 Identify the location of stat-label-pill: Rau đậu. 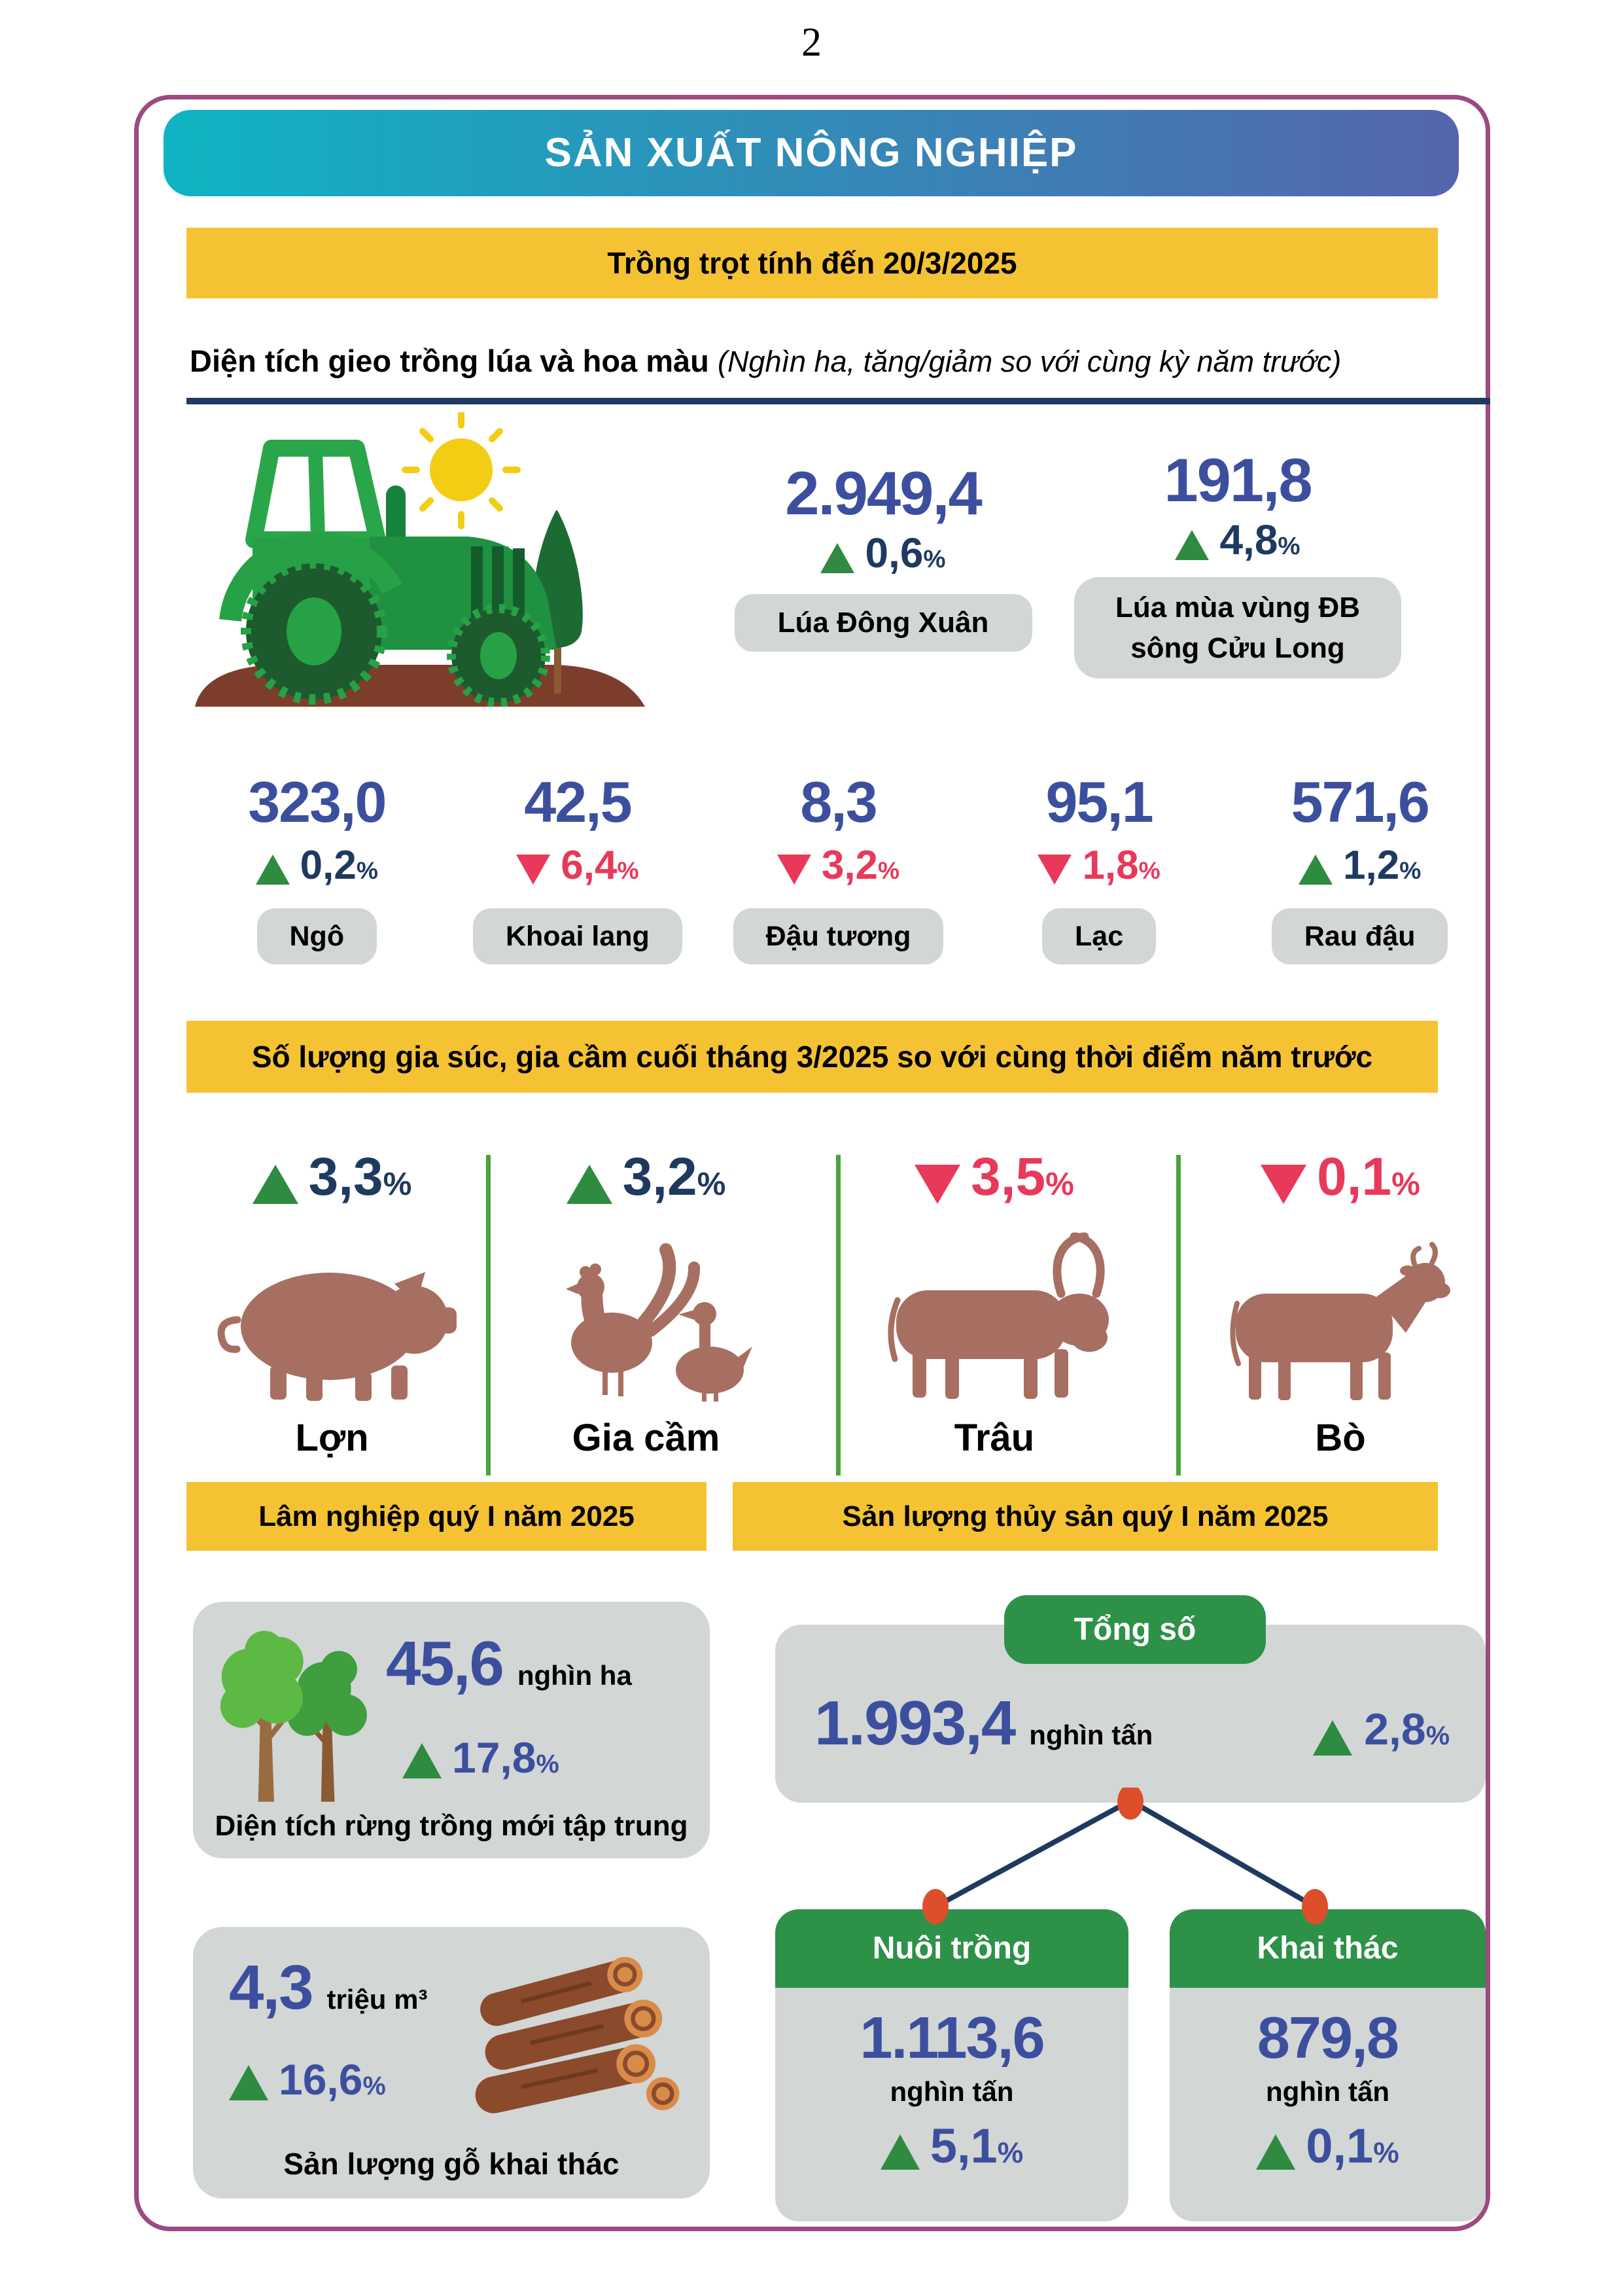
(1359, 936).